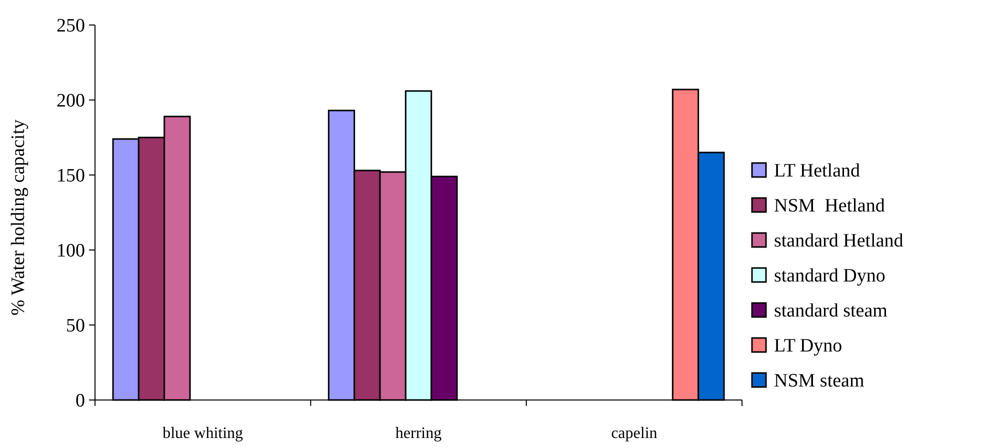 This screenshot has width=988, height=448. Describe the element at coordinates (819, 381) in the screenshot. I see `legend-label: NSM steam` at that location.